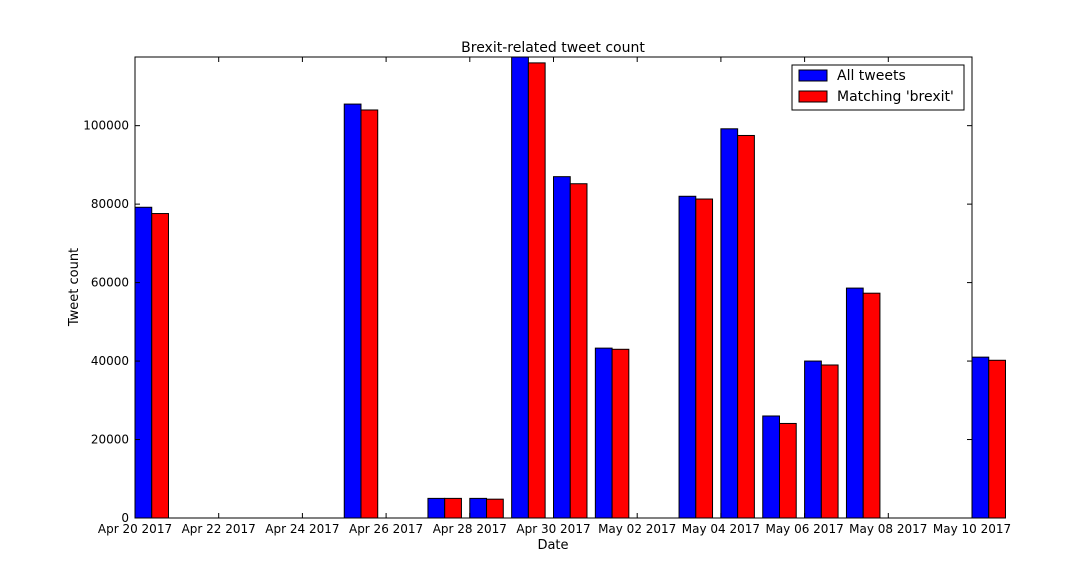 Image resolution: width=1080 pixels, height=576 pixels. Describe the element at coordinates (386, 529) in the screenshot. I see `x-tick-label: Apr 26 2017` at that location.